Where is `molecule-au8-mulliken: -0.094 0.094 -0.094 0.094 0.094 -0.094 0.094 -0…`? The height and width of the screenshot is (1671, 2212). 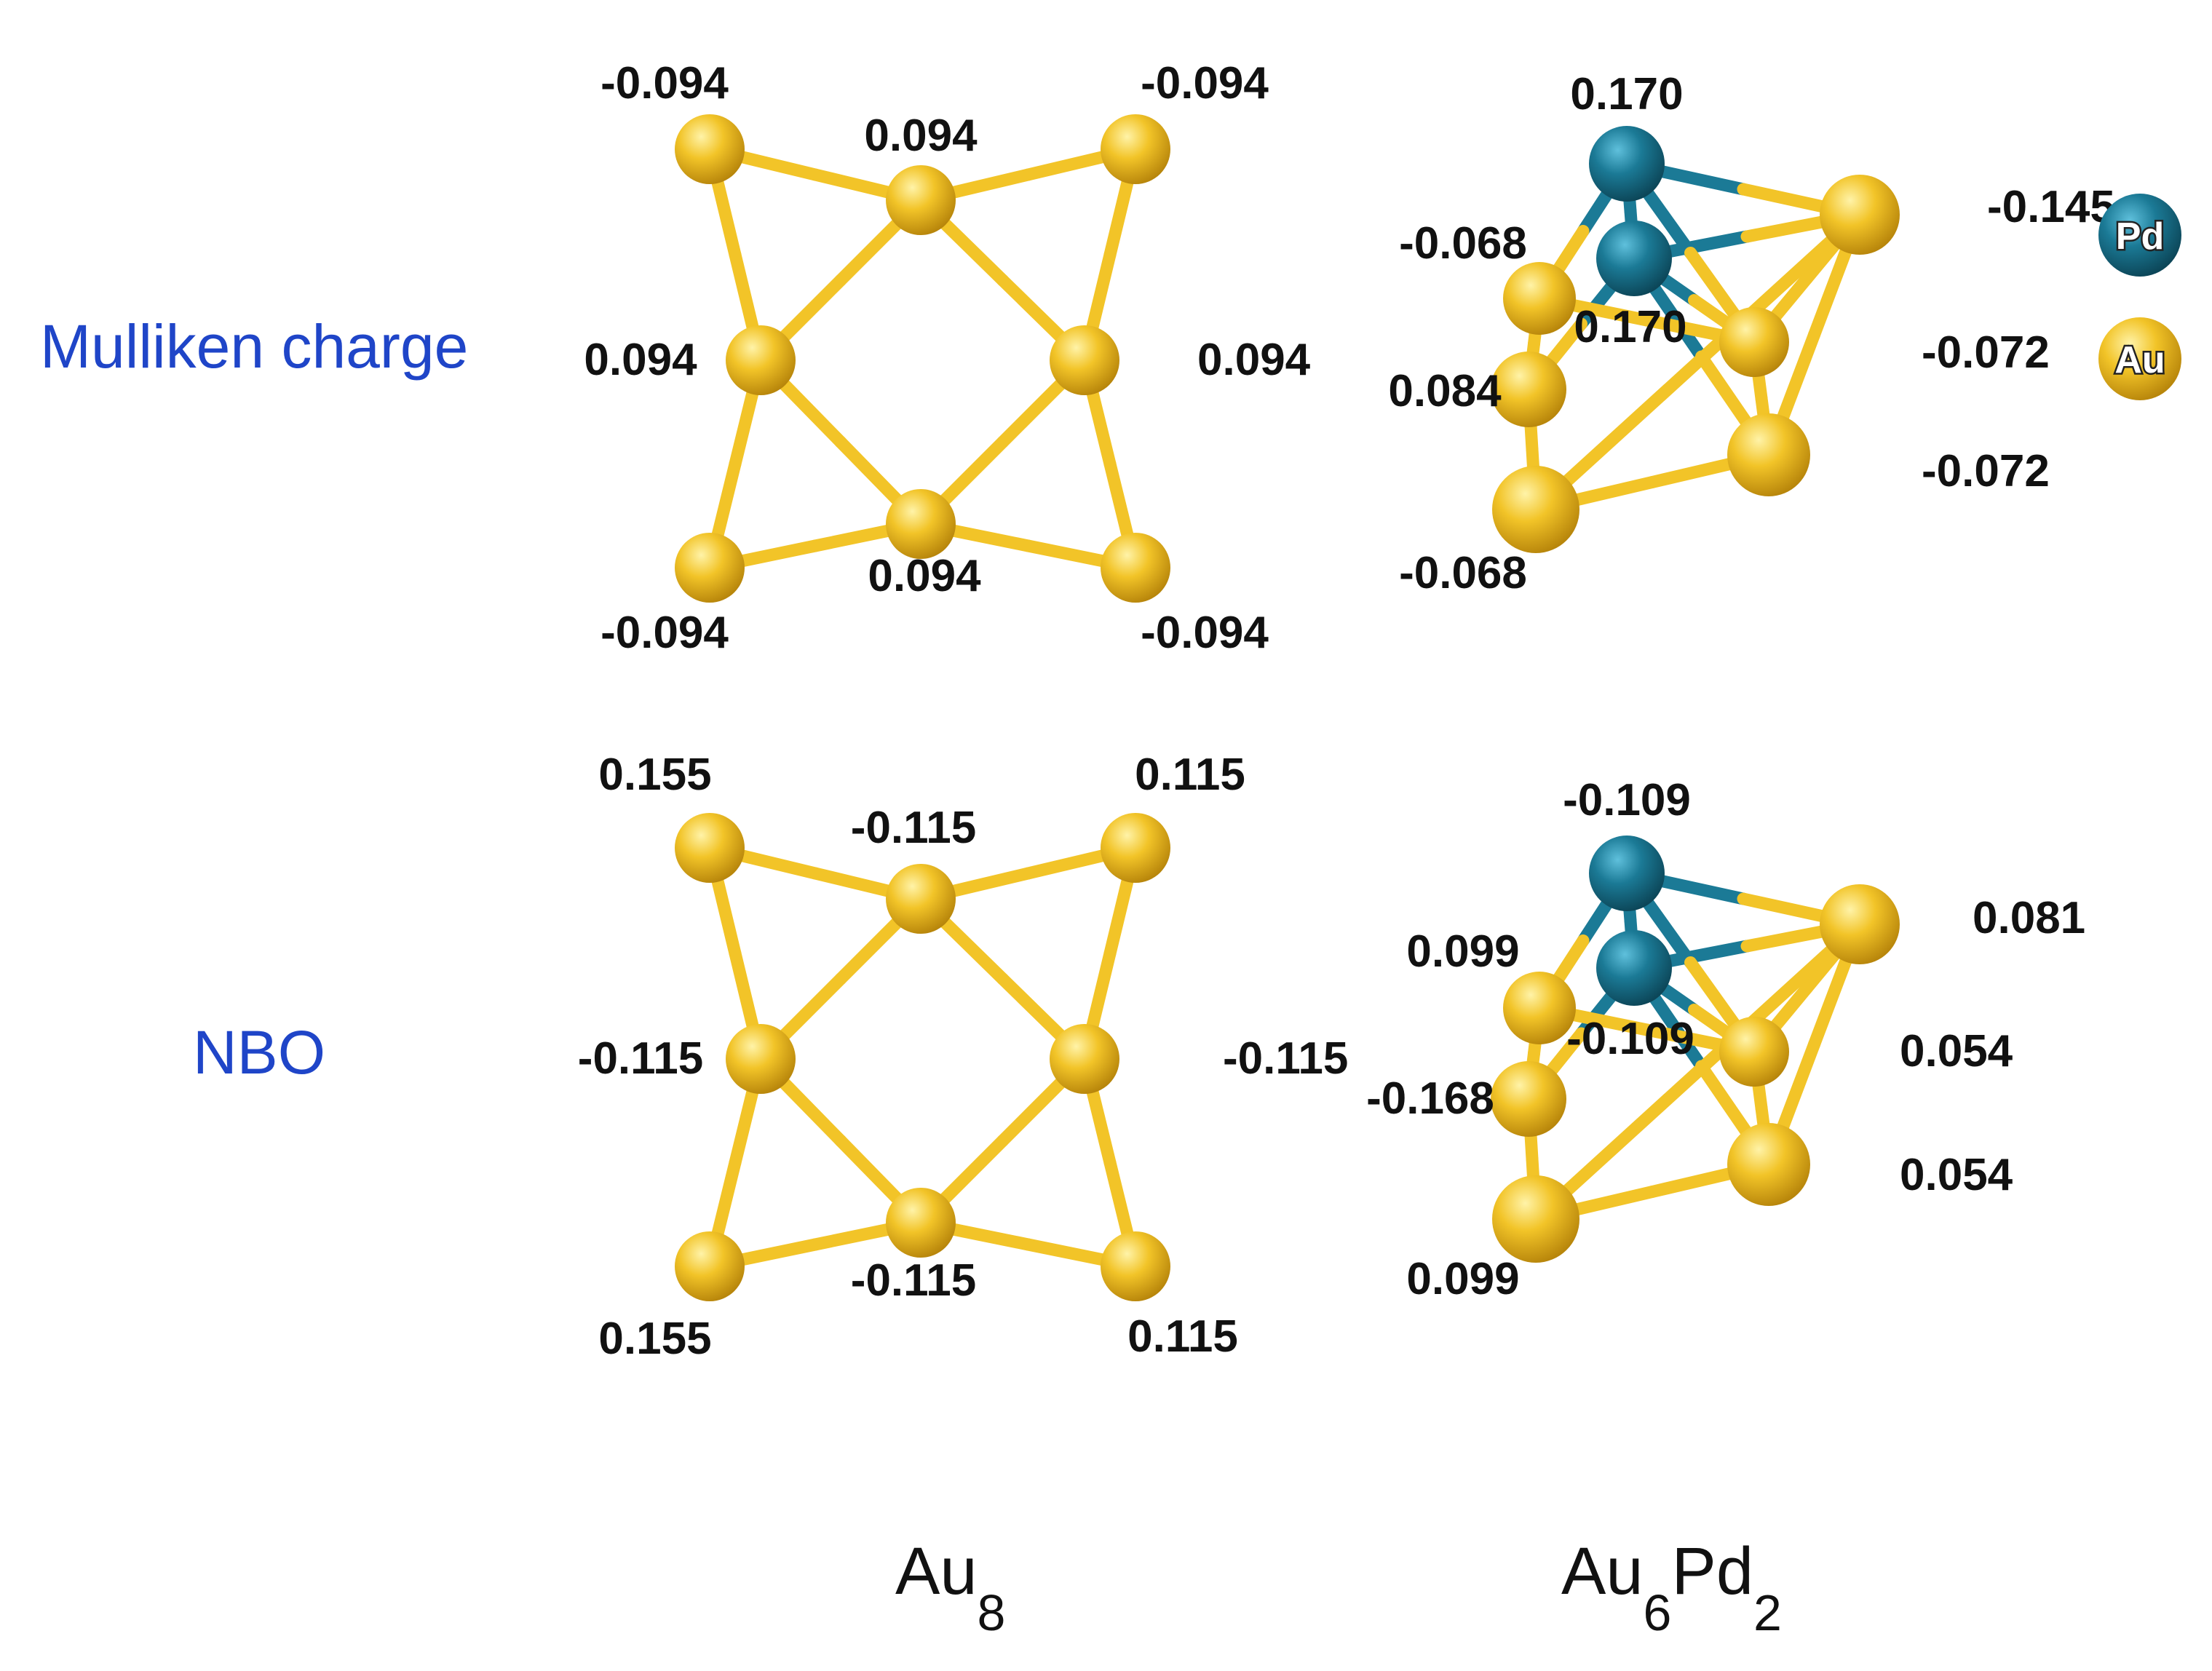 molecule-au8-mulliken: -0.094 0.094 -0.094 0.094 0.094 -0.094 0.094 -0… is located at coordinates (947, 358).